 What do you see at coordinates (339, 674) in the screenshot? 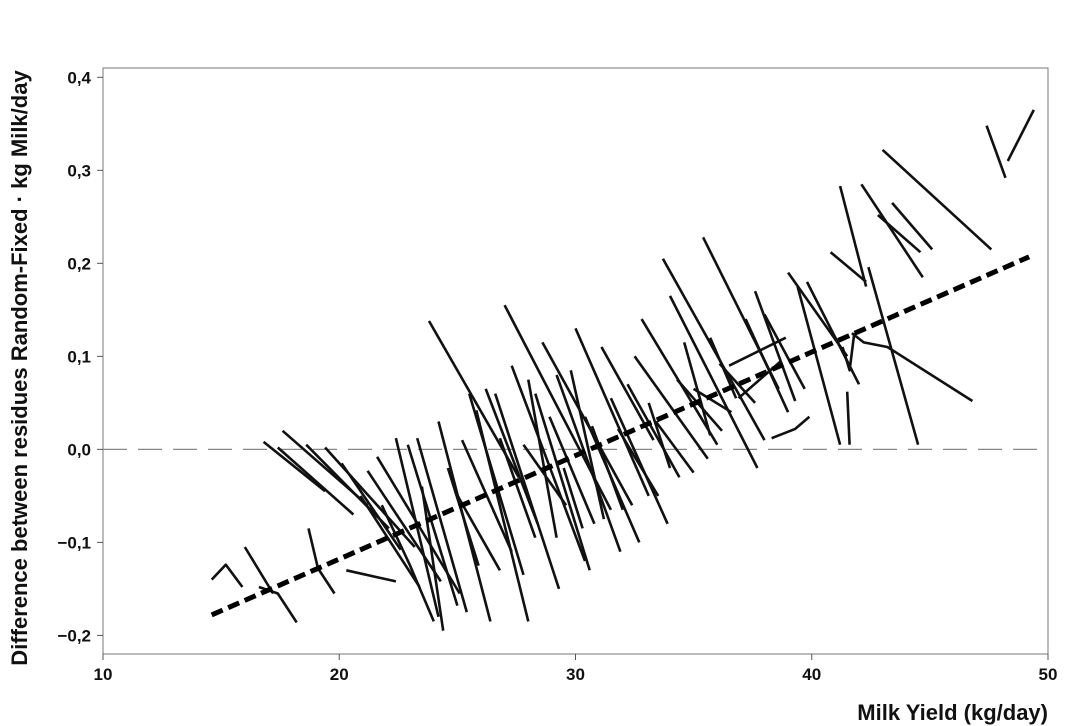
I see `x-tick-label: 20` at bounding box center [339, 674].